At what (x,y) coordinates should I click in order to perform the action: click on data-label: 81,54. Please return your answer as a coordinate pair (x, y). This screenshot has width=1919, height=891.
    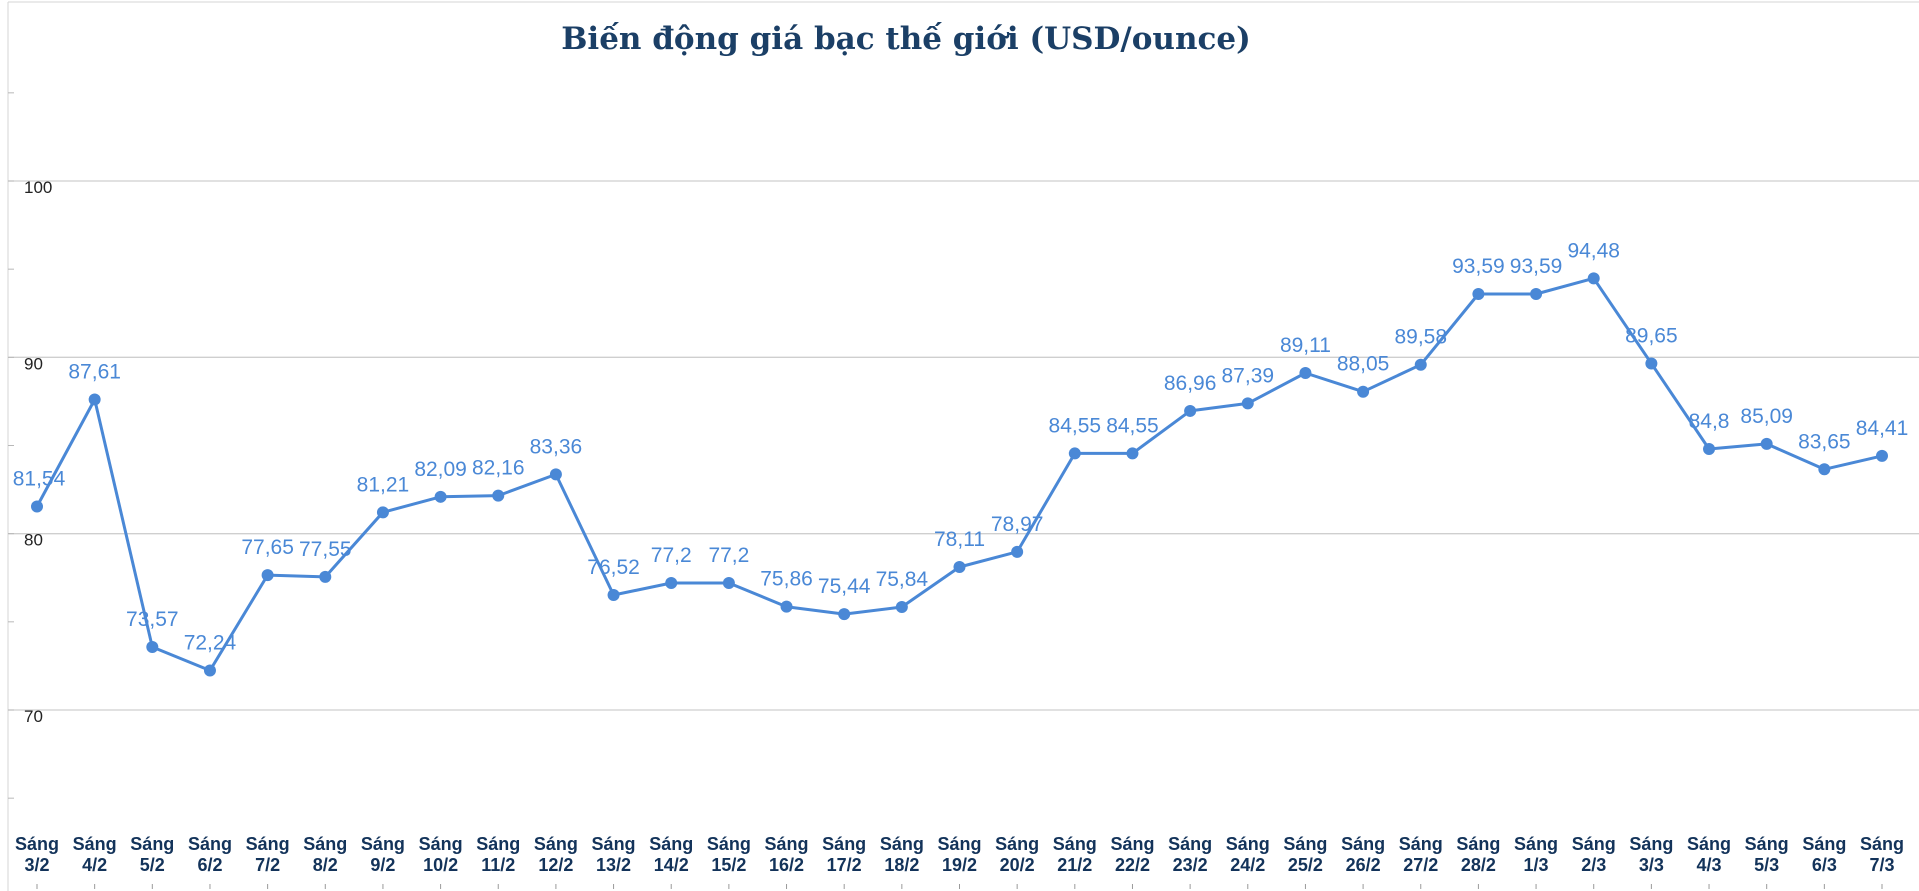
    Looking at the image, I should click on (39, 479).